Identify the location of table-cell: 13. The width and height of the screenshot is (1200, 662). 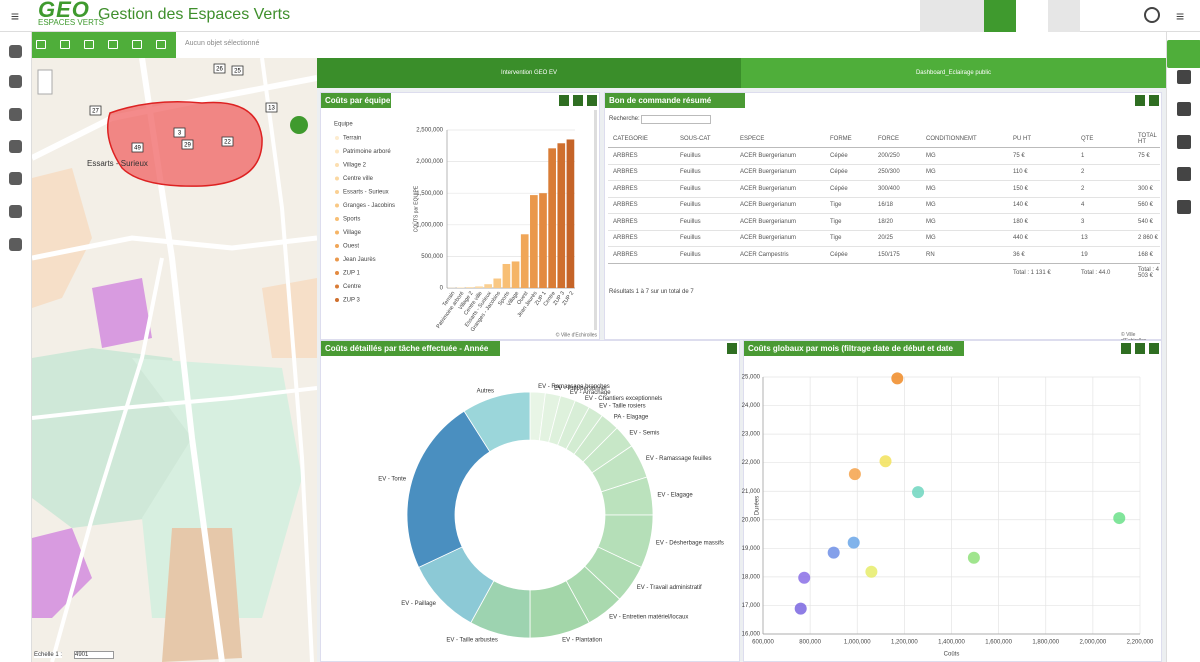
(1104, 238).